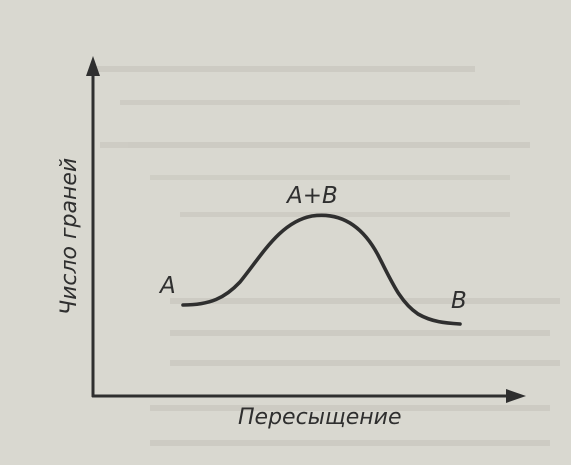 Image resolution: width=571 pixels, height=465 pixels. What do you see at coordinates (167, 286) in the screenshot?
I see `curve-label-left: A` at bounding box center [167, 286].